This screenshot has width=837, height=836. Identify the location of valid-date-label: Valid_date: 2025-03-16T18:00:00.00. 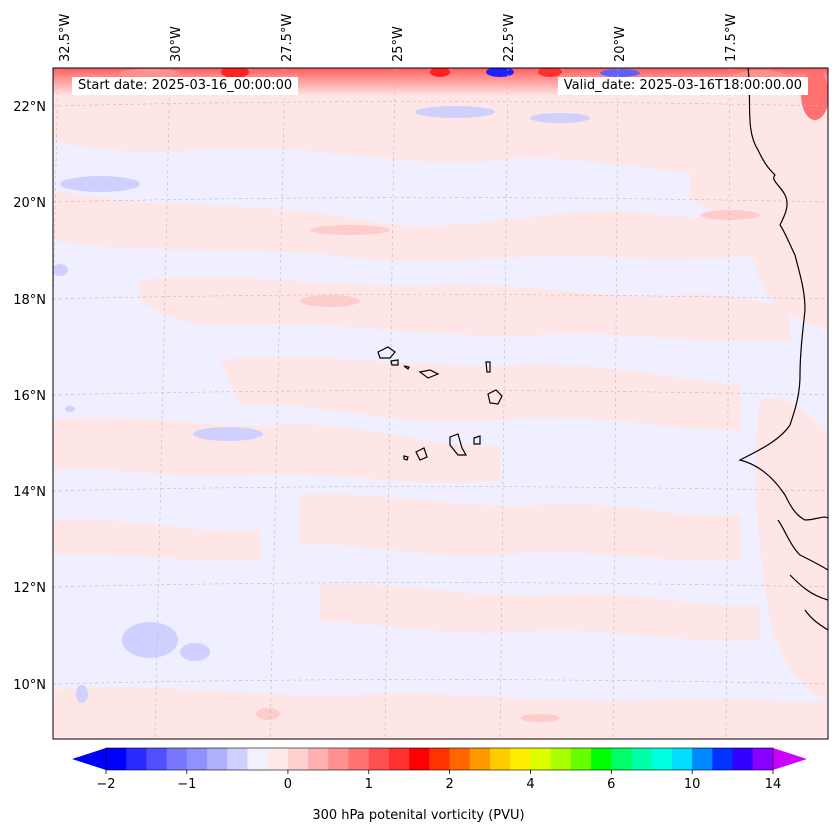
(682, 86).